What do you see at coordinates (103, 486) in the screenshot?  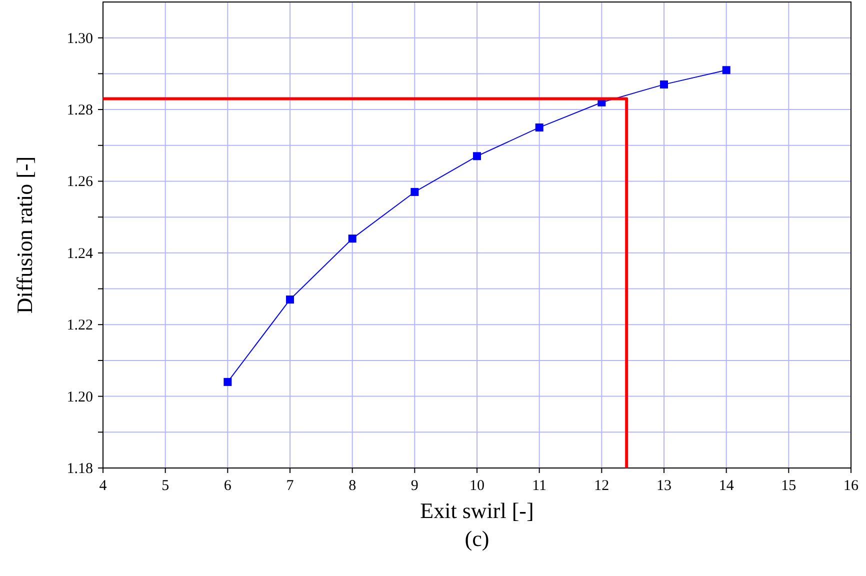 I see `x-tick-label: 4` at bounding box center [103, 486].